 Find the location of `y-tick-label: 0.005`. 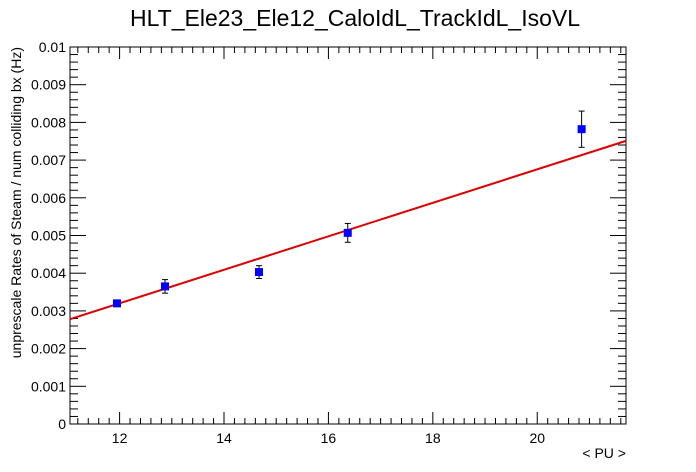

y-tick-label: 0.005 is located at coordinates (48, 236).